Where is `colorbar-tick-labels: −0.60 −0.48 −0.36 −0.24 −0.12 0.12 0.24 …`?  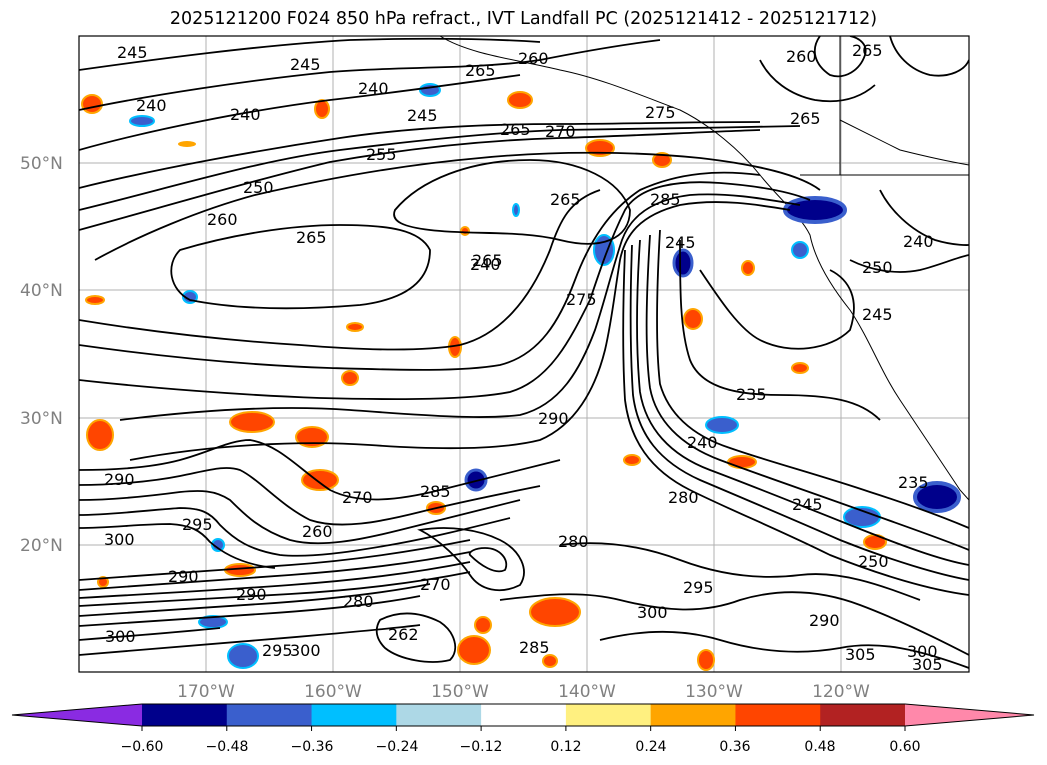 colorbar-tick-labels: −0.60 −0.48 −0.36 −0.24 −0.12 0.12 0.24 … is located at coordinates (521, 747).